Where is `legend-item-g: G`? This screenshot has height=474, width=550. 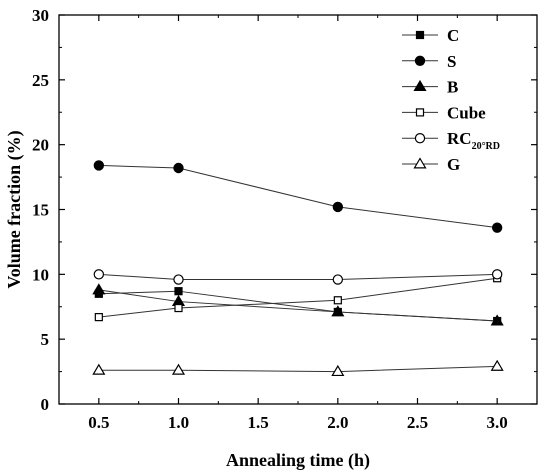
legend-item-g: G is located at coordinates (431, 164).